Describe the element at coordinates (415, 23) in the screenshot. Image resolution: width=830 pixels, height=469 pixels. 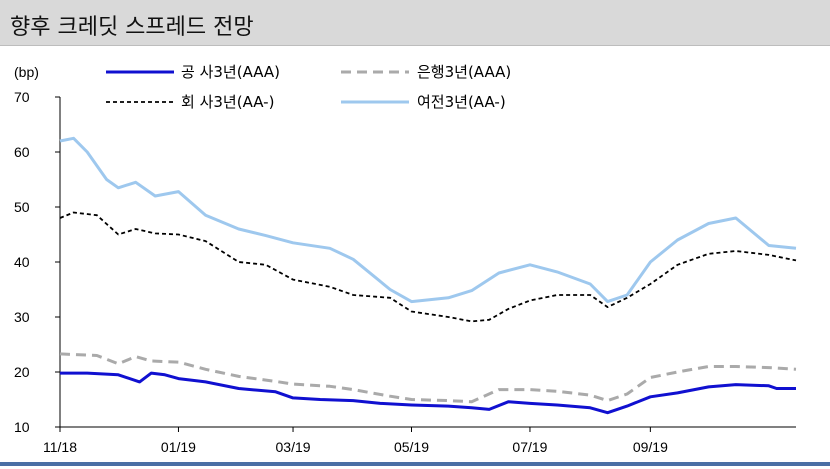
I see `title-bar: 향후 크레딧 스프레드 전망` at that location.